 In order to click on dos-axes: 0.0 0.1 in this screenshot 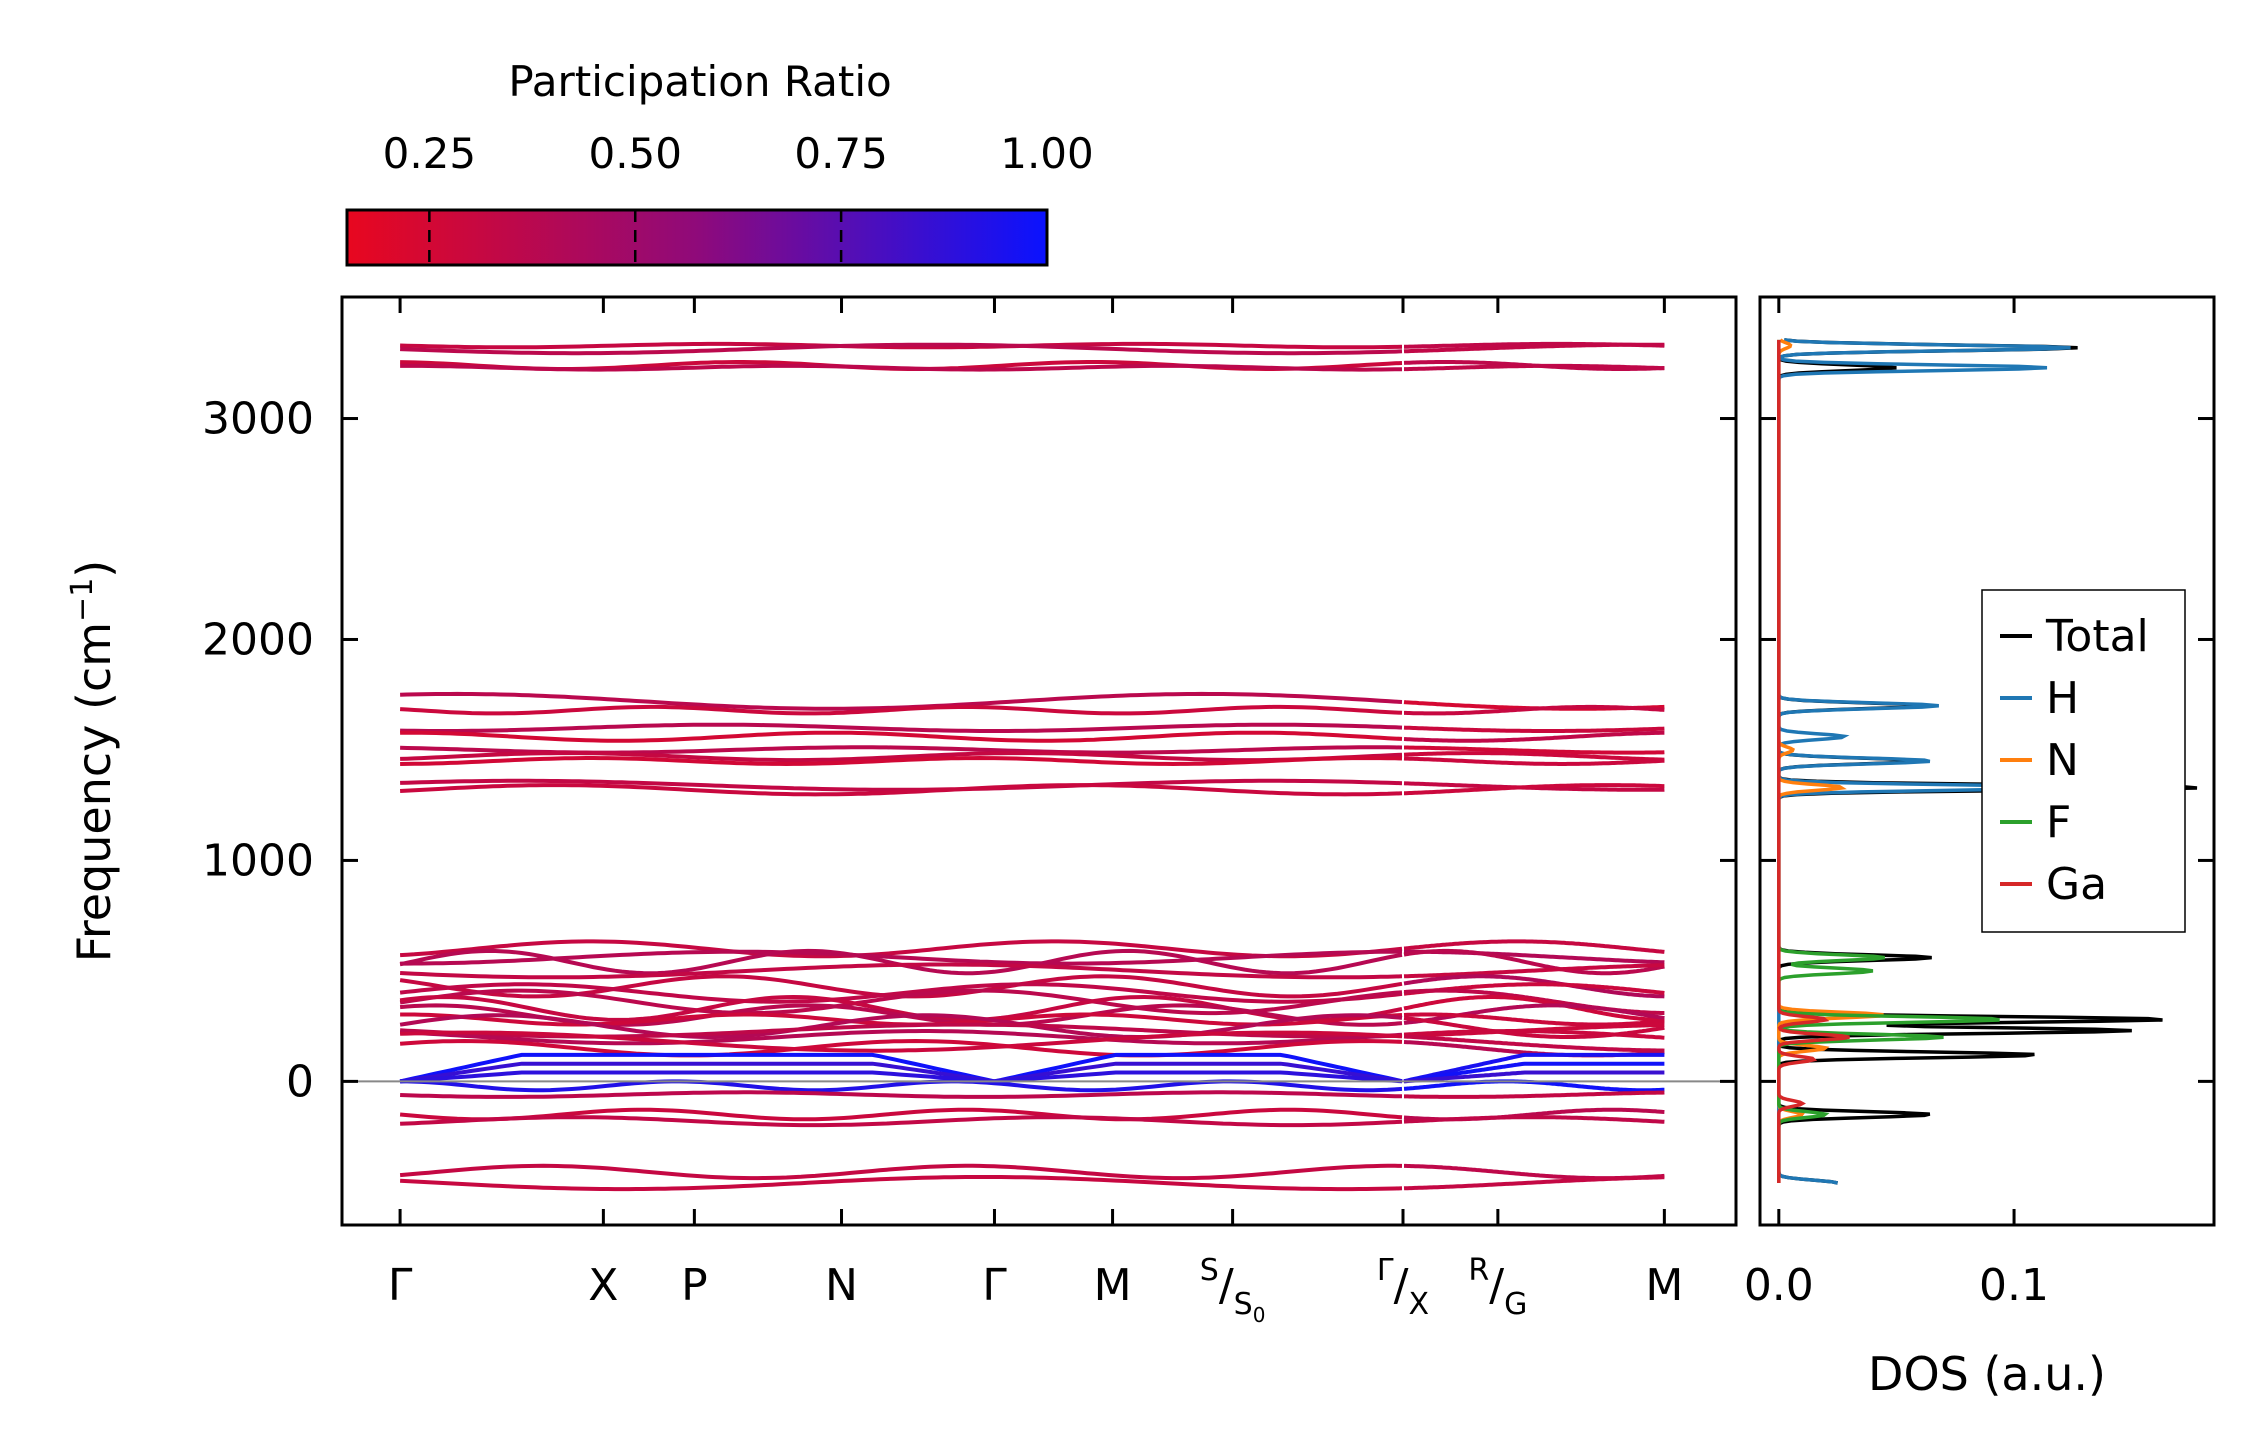, I will do `click(1979, 804)`.